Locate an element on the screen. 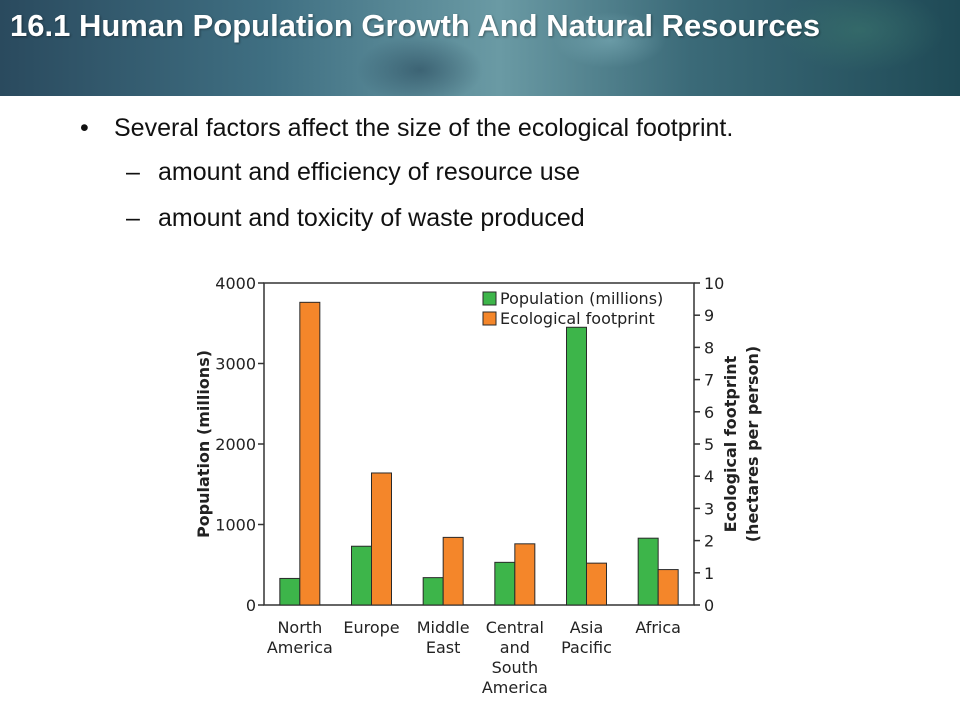  left-axis-tick-label: 3000 is located at coordinates (235, 364).